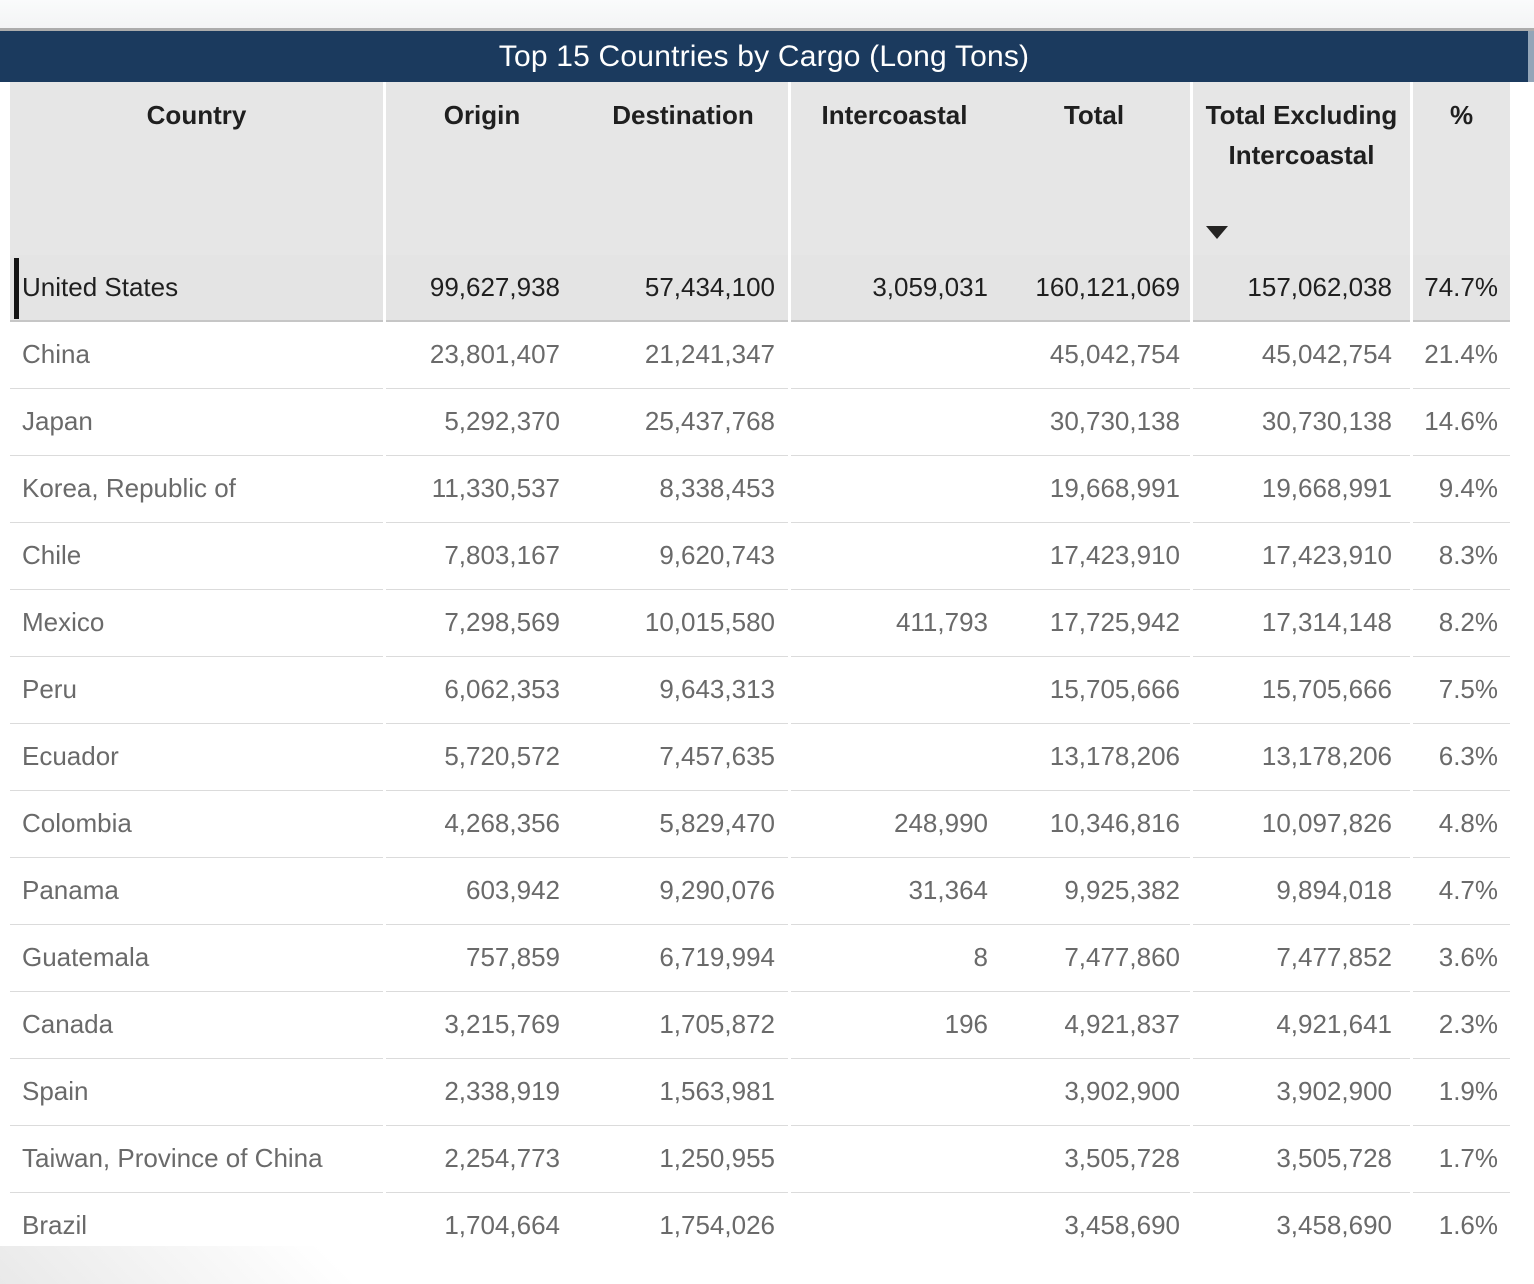 This screenshot has width=1534, height=1284. What do you see at coordinates (196, 168) in the screenshot?
I see `column-header-country: Country` at bounding box center [196, 168].